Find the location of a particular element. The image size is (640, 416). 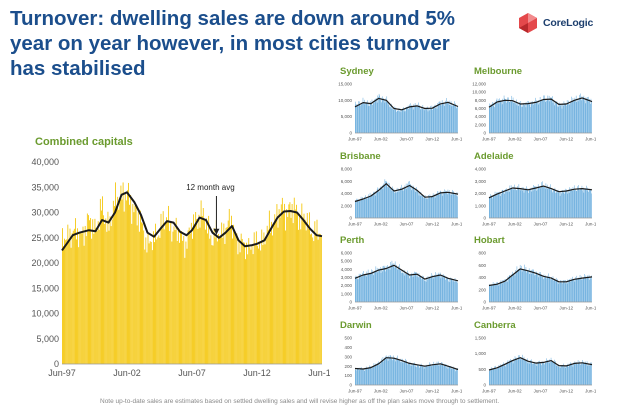

canberra-x-tick-label: Jun-12 is located at coordinates (566, 391).